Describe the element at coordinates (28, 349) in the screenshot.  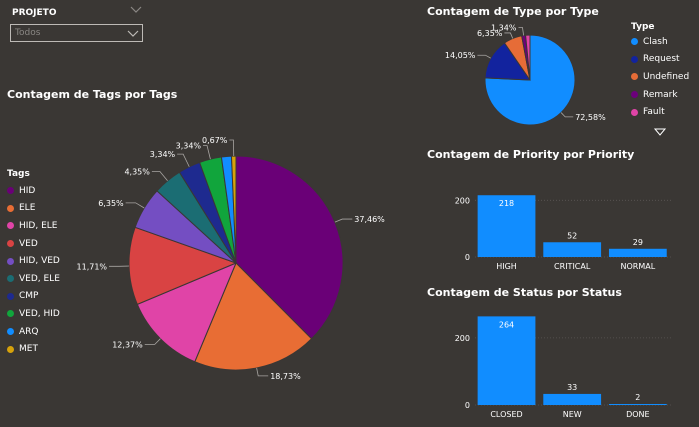
I see `legend-label: MET` at that location.